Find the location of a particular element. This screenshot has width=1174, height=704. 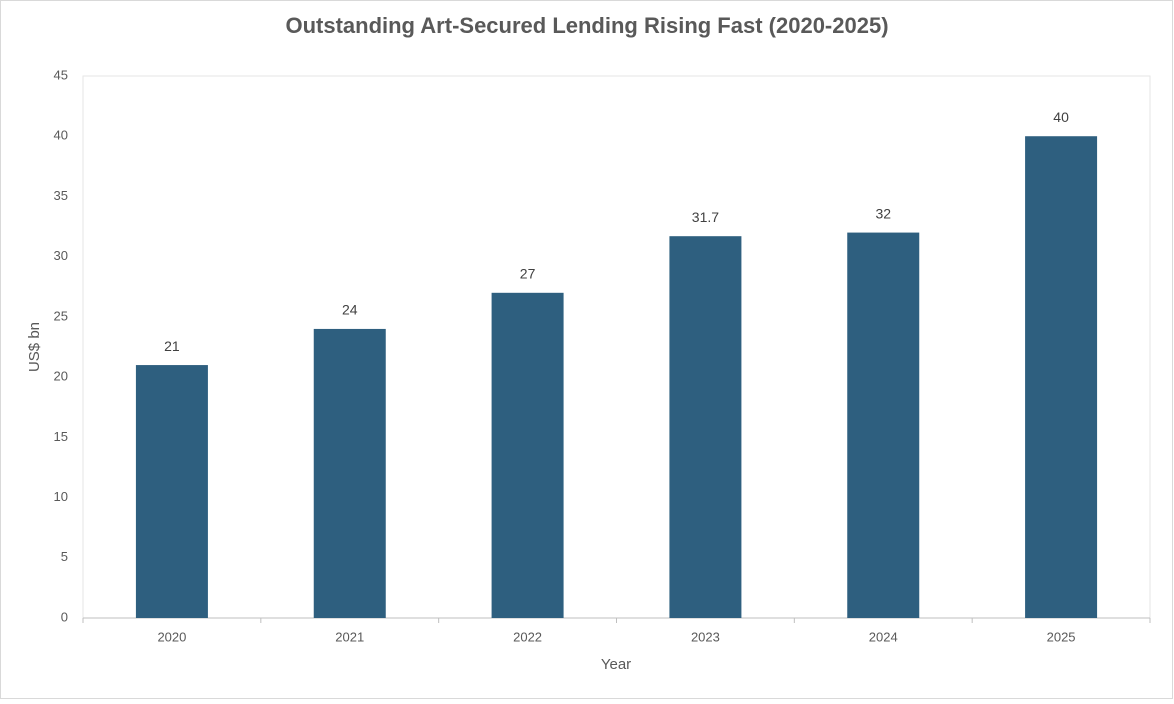

y-tick-label: 5 is located at coordinates (64, 556).